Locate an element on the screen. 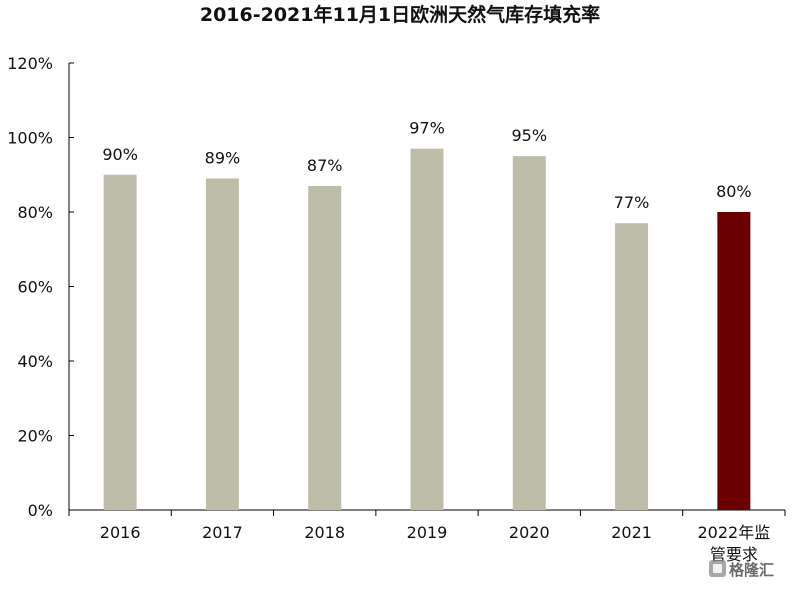 This screenshot has height=590, width=801. y-tick-label: 40% is located at coordinates (35, 361).